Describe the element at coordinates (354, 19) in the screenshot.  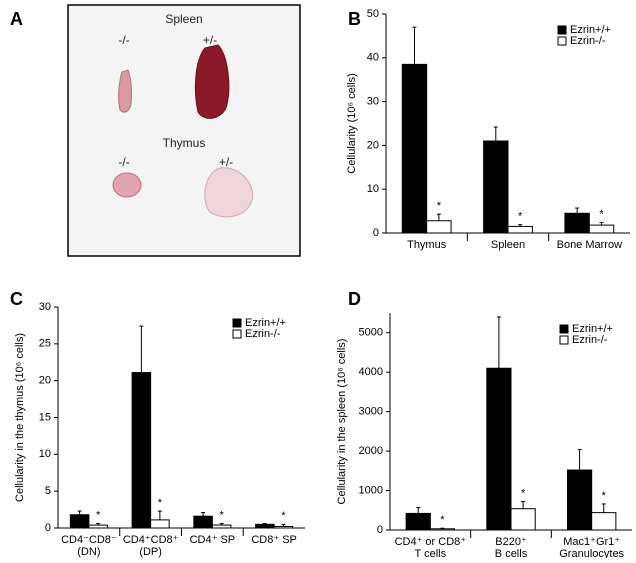
I see `panel-label: B` at that location.